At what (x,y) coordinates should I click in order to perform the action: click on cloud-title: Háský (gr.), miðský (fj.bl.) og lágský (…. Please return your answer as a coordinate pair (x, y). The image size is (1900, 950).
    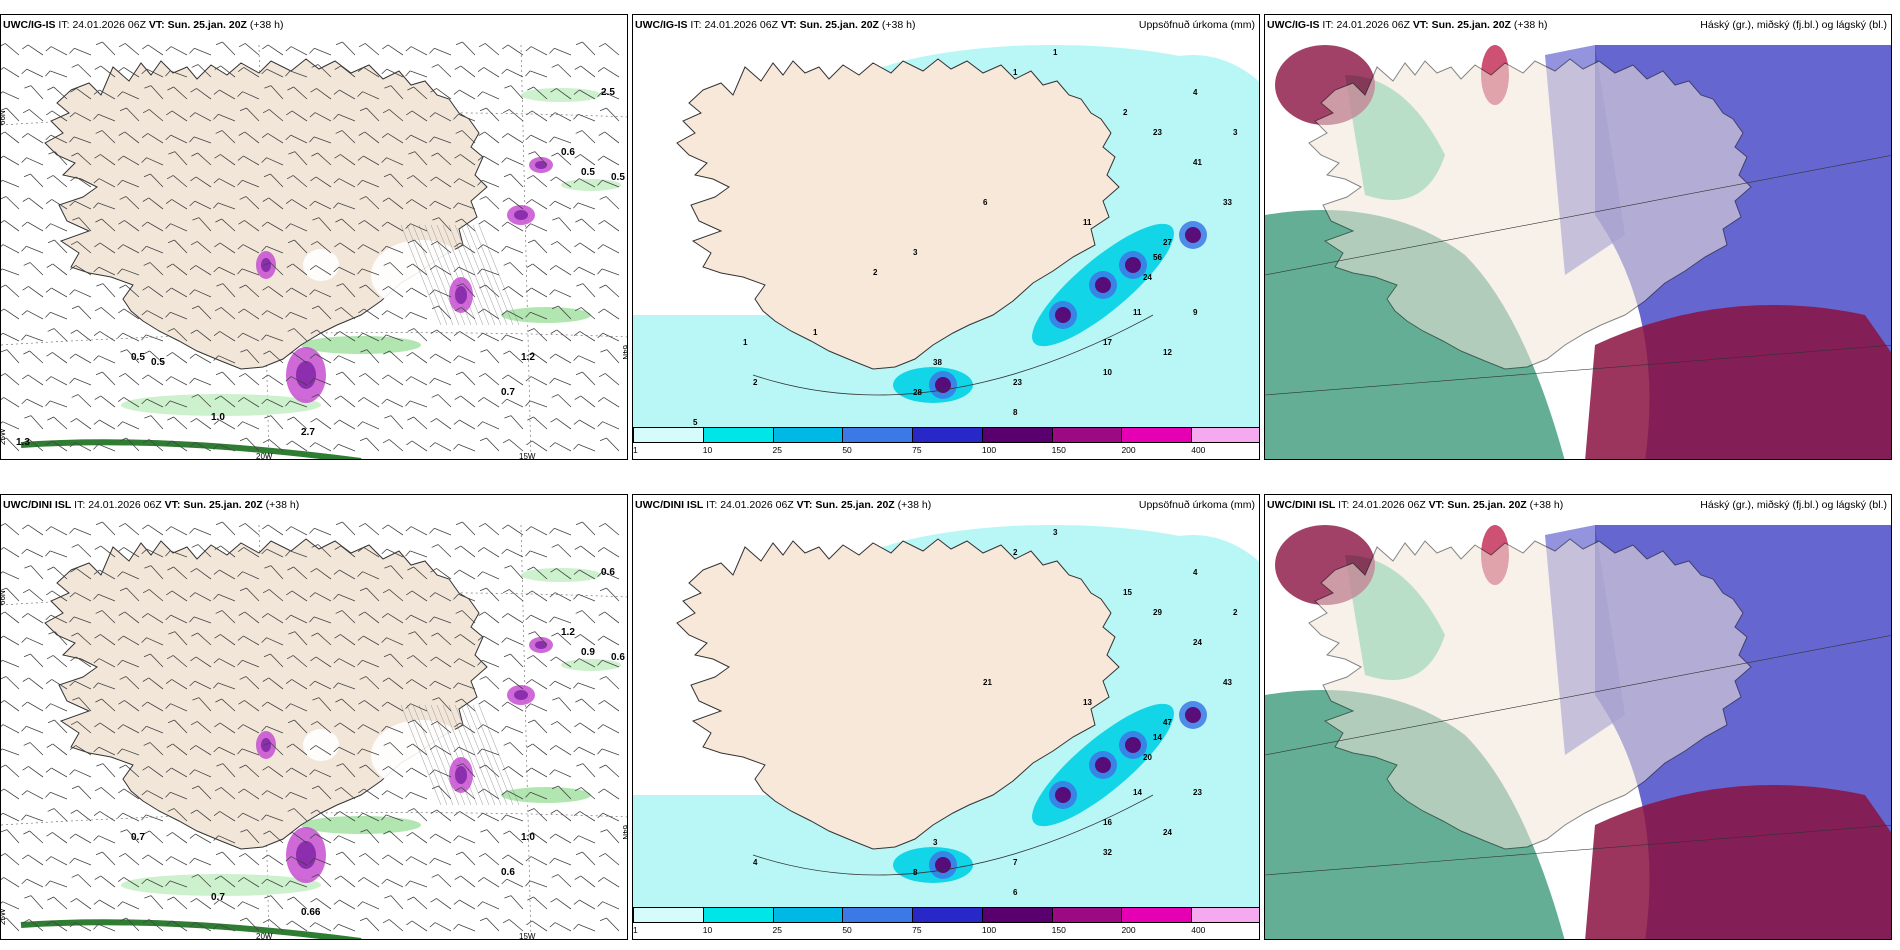
    Looking at the image, I should click on (1793, 25).